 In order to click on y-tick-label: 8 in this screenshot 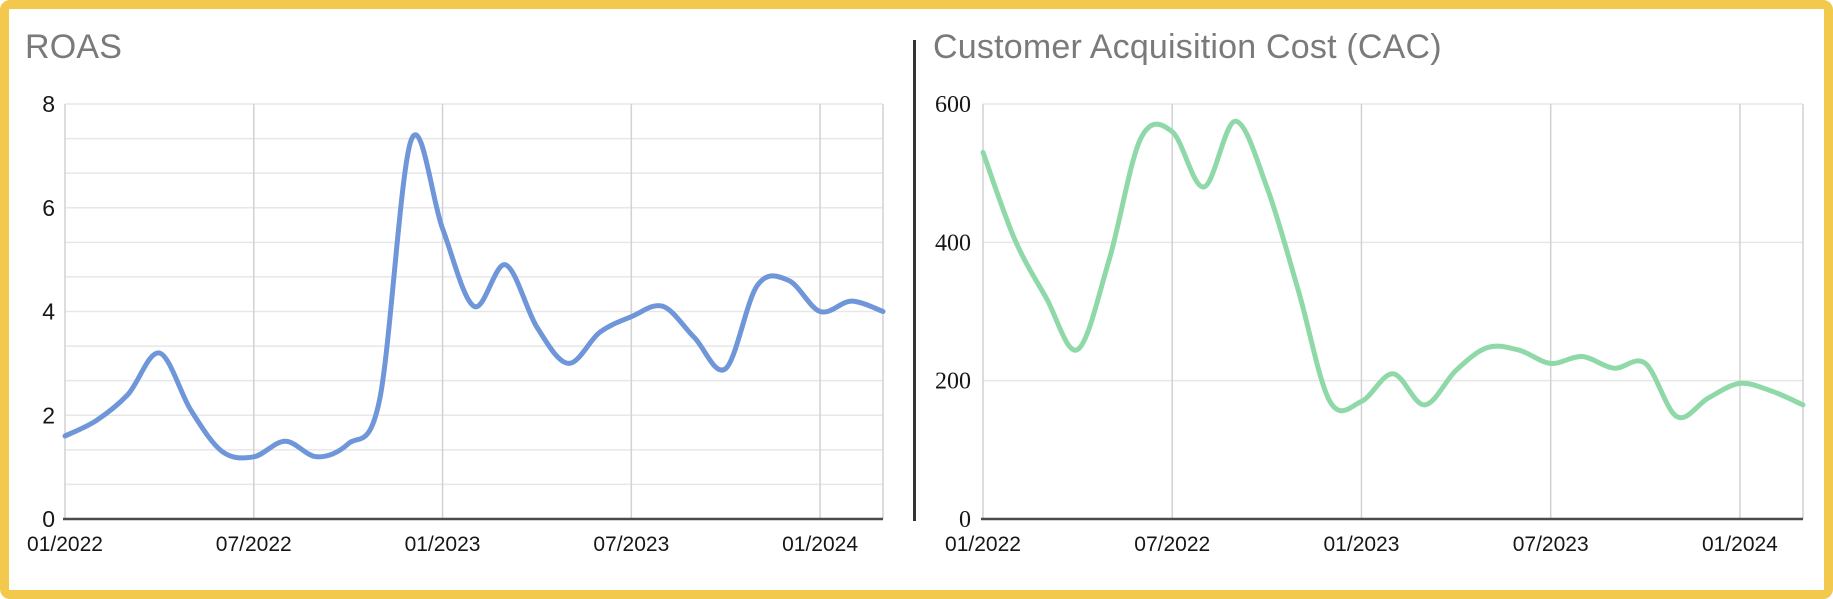, I will do `click(48, 104)`.